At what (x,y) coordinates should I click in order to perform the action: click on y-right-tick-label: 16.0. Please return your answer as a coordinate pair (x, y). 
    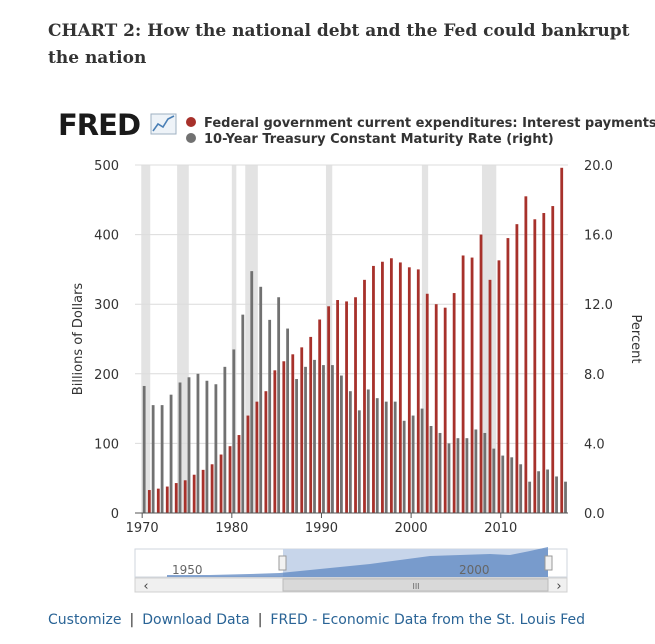
    Looking at the image, I should click on (598, 236).